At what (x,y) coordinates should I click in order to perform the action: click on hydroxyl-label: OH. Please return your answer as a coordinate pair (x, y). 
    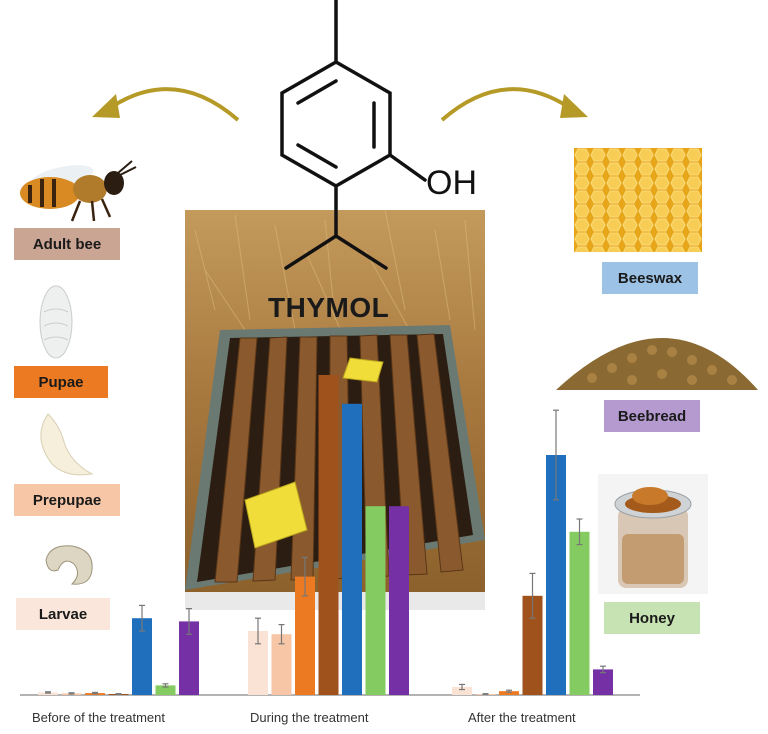
    Looking at the image, I should click on (451, 183).